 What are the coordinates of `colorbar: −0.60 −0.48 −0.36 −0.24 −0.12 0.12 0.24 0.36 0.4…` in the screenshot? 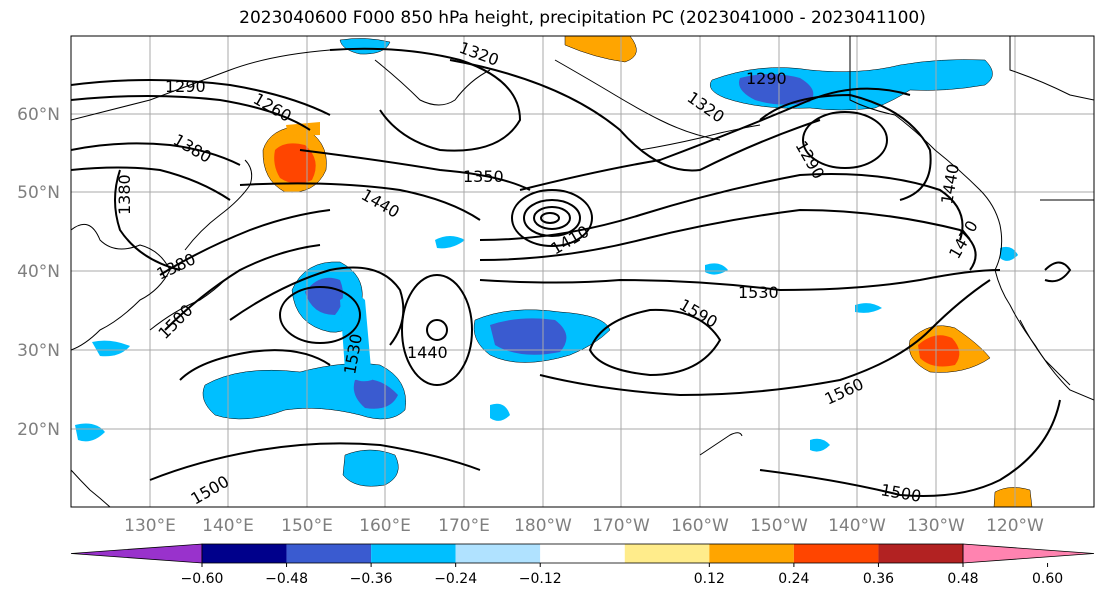 It's located at (582, 565).